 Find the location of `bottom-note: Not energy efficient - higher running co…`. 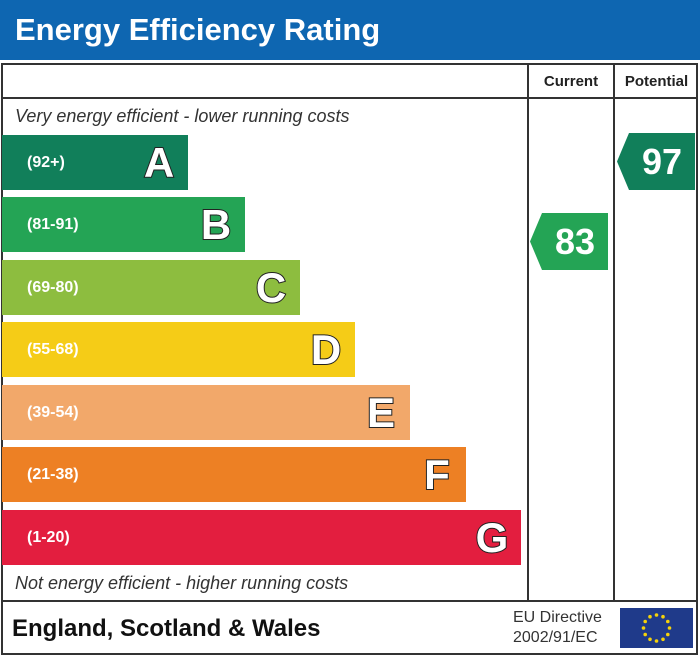

bottom-note: Not energy efficient - higher running co… is located at coordinates (182, 583).